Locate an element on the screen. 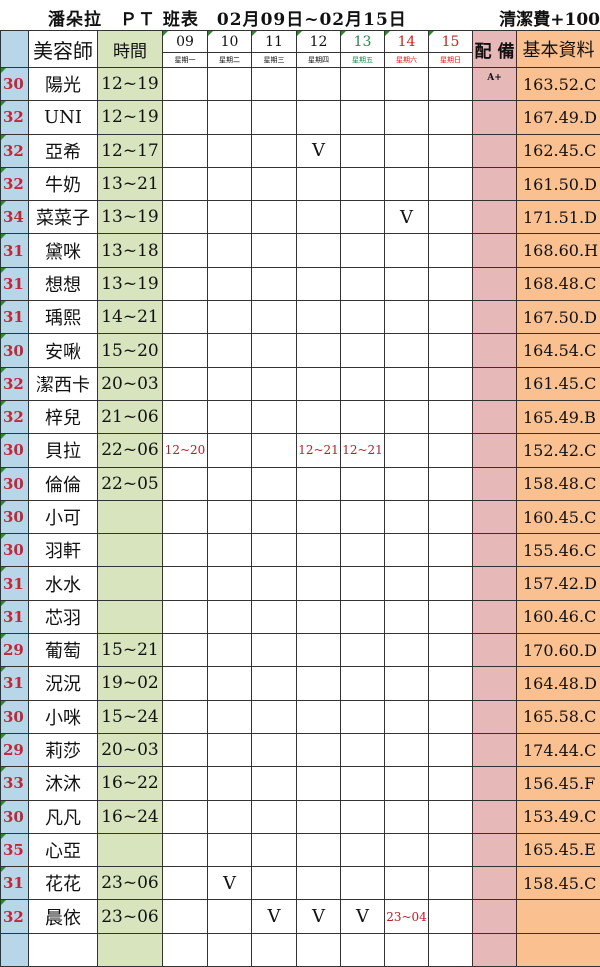 The image size is (600, 967). basic-info-cell: 160.45.C is located at coordinates (558, 516).